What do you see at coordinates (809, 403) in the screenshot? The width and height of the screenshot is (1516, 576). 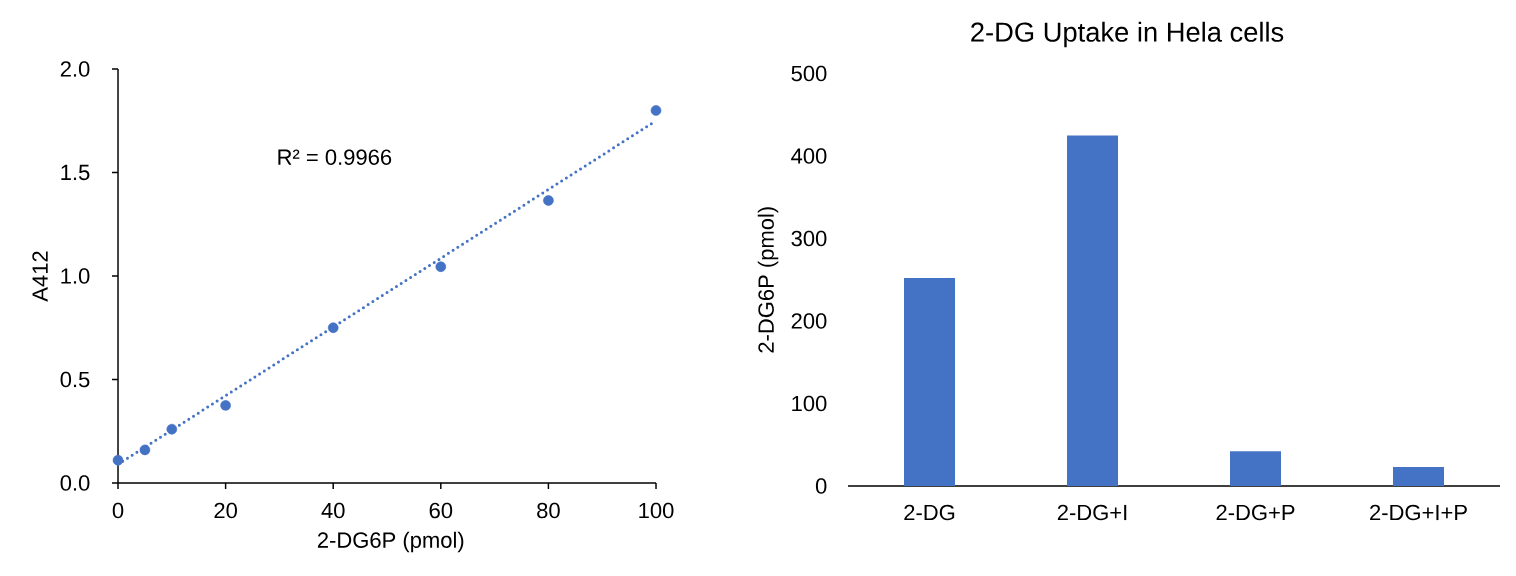 I see `y-tick-label: 100` at bounding box center [809, 403].